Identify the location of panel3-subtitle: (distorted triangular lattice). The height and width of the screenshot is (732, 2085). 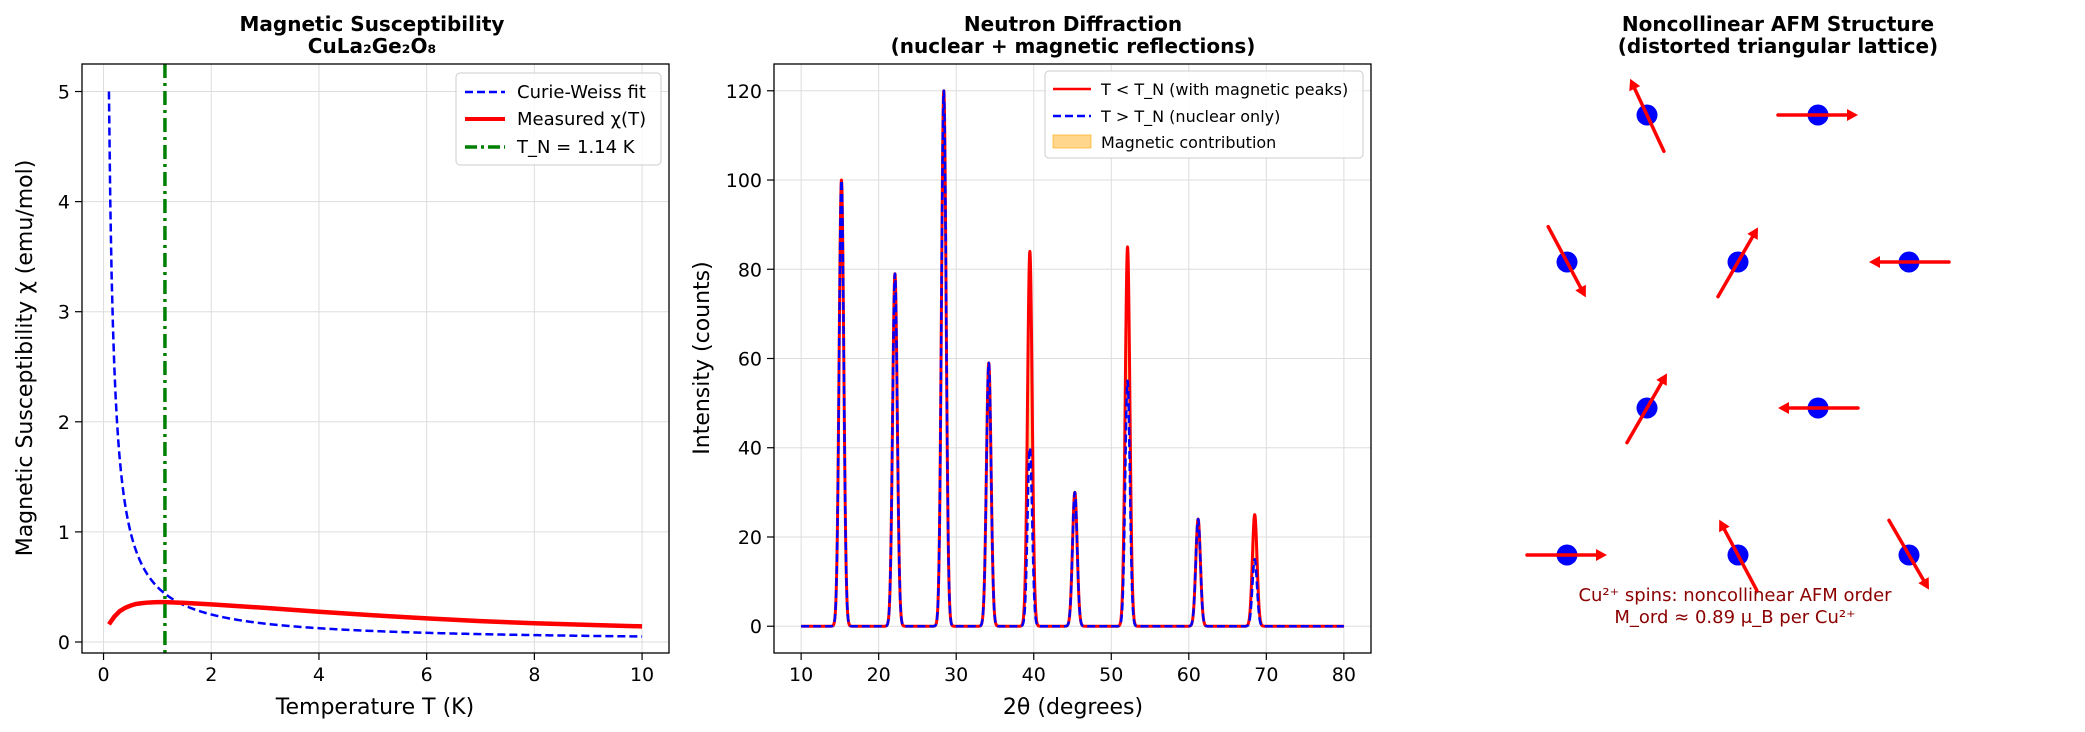
(1778, 46).